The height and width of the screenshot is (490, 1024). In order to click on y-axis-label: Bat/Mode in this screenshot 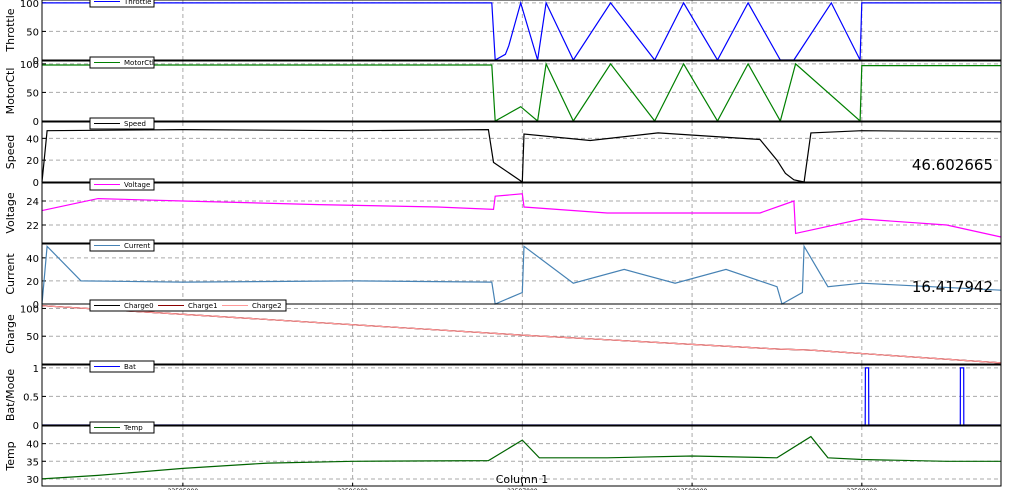, I will do `click(10, 395)`.